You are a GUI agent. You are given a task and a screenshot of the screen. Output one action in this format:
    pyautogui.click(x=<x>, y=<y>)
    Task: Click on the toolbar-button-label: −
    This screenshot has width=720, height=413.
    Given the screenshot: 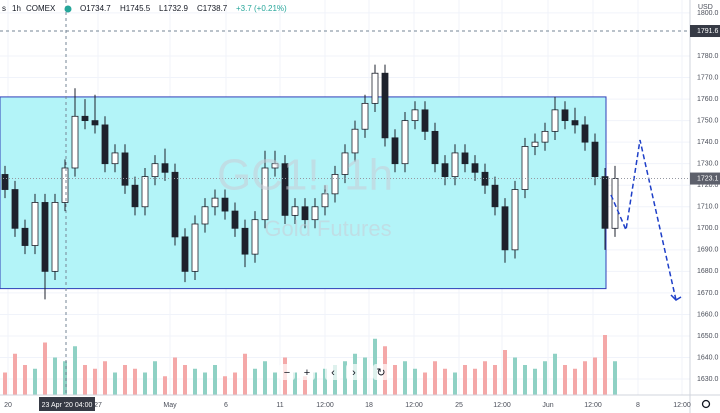 What is the action you would take?
    pyautogui.click(x=287, y=373)
    